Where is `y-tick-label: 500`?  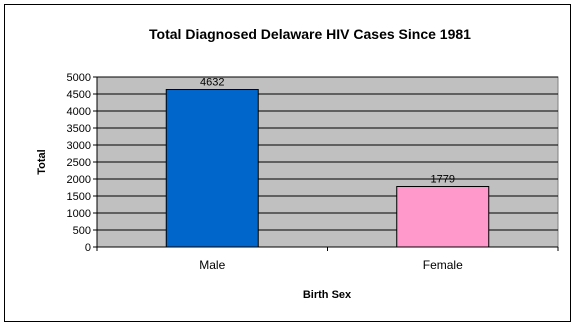
y-tick-label: 500 is located at coordinates (82, 231).